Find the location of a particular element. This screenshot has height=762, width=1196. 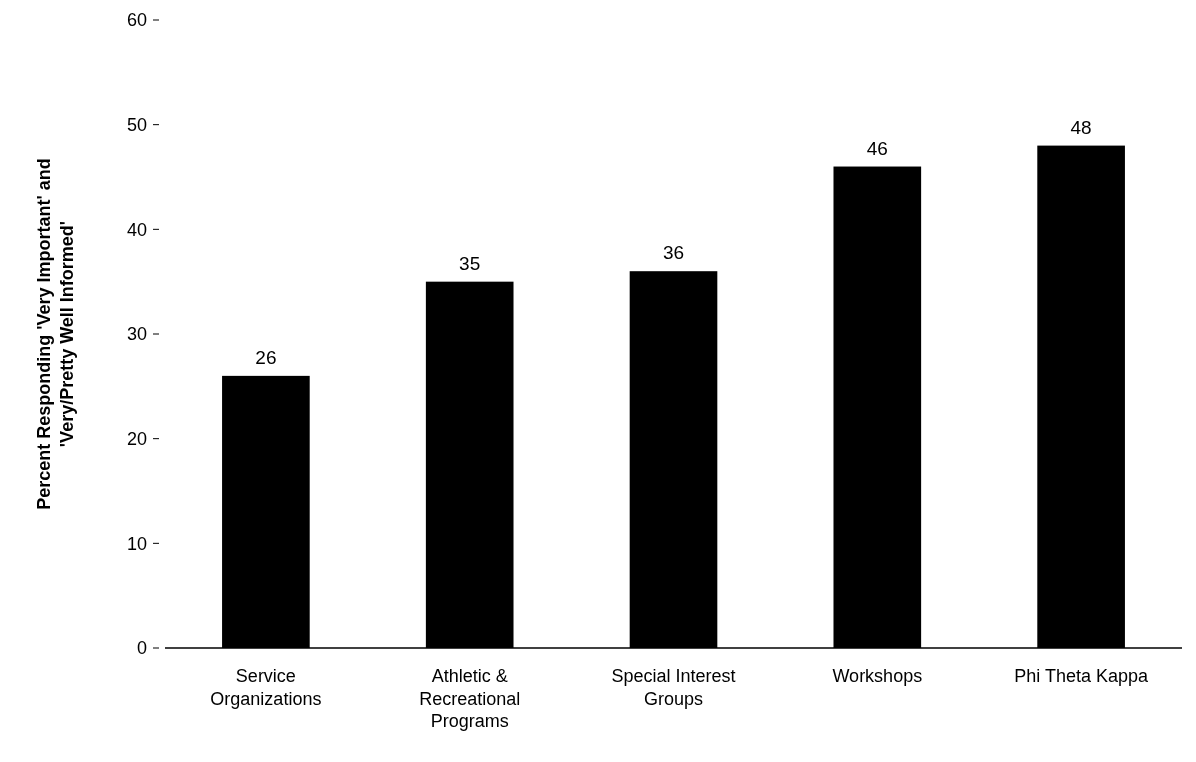

y-tick-label: 0 is located at coordinates (141, 648).